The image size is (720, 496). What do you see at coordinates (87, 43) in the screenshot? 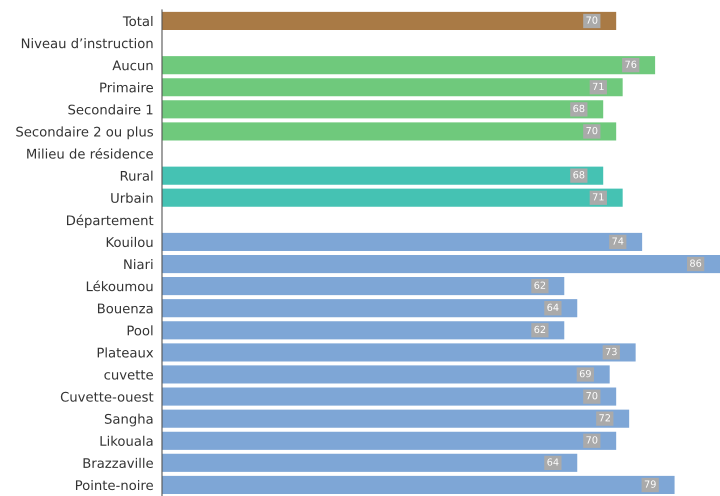
I see `y-tick-label: Niveau d’instruction` at bounding box center [87, 43].